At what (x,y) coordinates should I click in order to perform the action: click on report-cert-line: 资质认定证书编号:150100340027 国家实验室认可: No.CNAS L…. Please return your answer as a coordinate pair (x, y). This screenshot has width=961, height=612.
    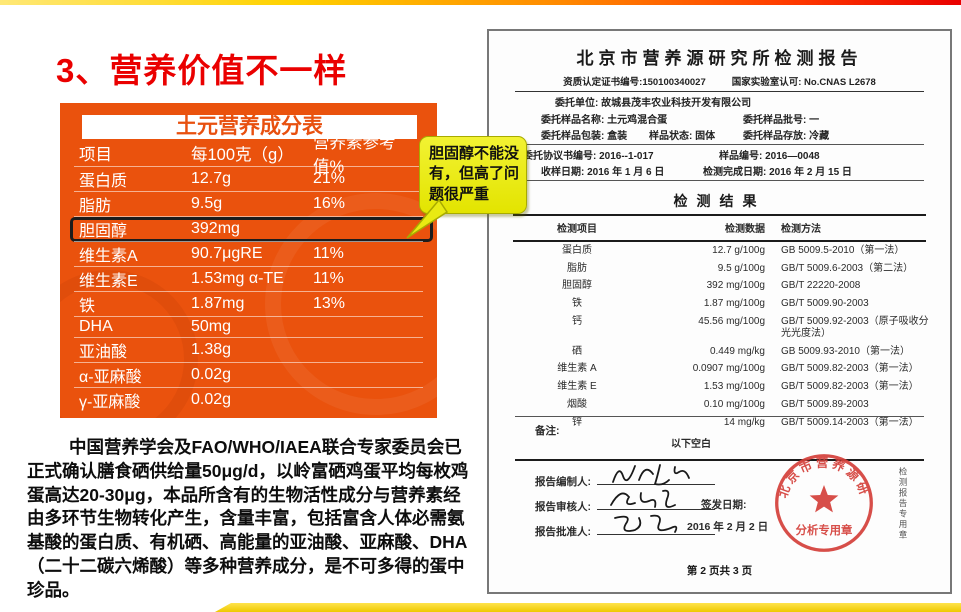
    Looking at the image, I should click on (719, 81).